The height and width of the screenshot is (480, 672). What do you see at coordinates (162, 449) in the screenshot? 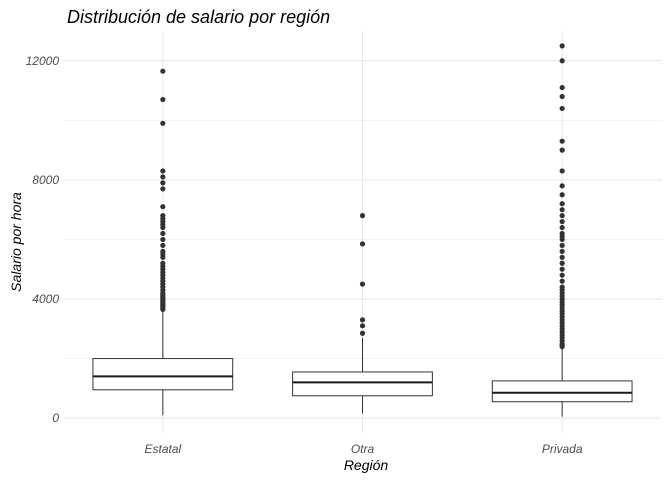
I see `x-tick-label: Estatal` at bounding box center [162, 449].